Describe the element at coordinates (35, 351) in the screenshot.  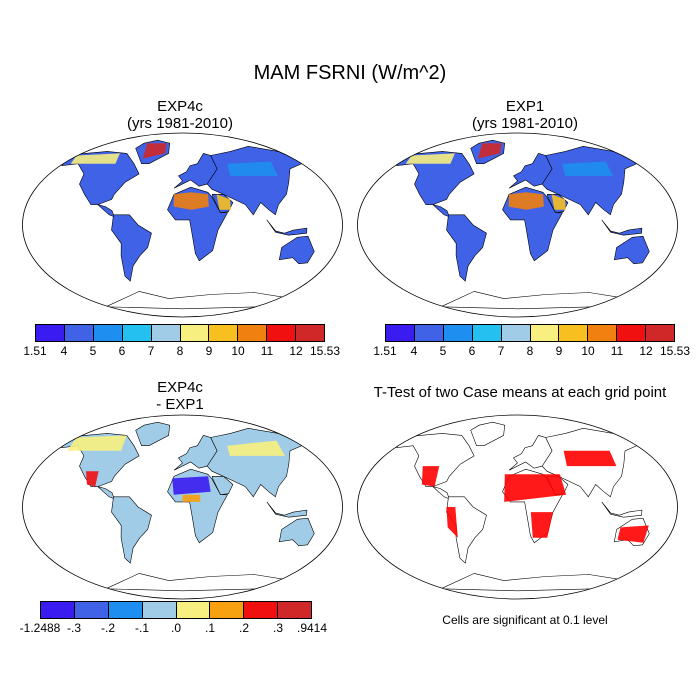
I see `colorbar-tick-label: 1.51` at that location.